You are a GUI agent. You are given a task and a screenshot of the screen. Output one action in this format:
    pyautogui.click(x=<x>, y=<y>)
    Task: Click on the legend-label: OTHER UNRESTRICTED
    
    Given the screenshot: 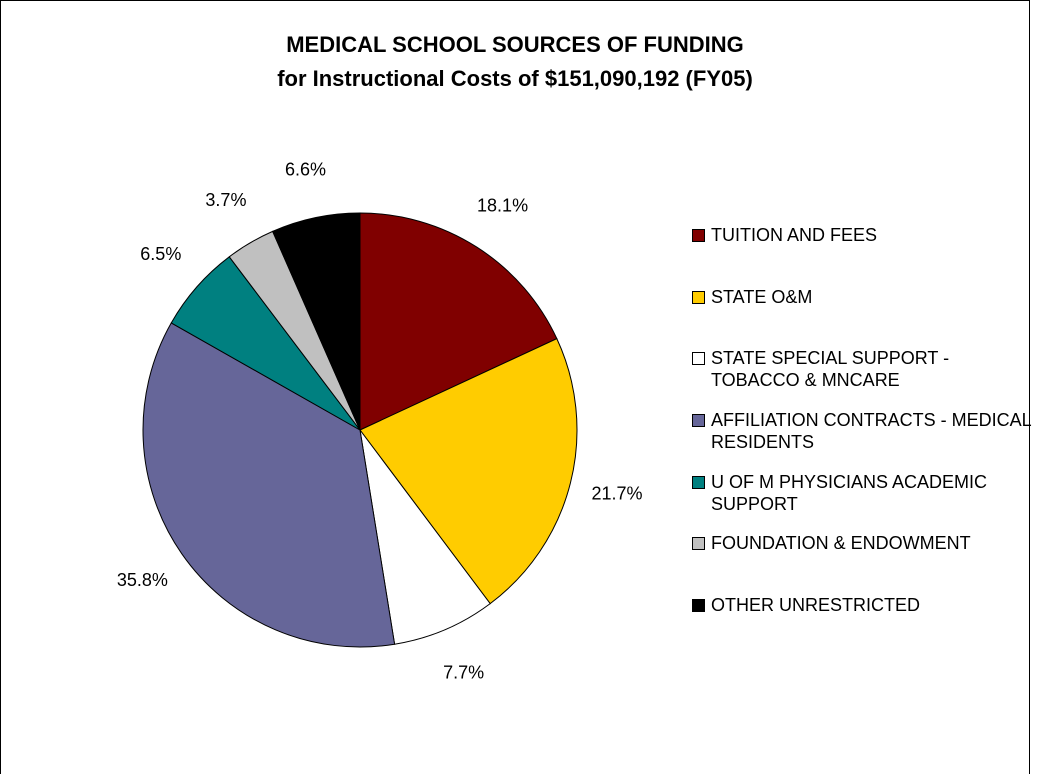 What is the action you would take?
    pyautogui.click(x=816, y=605)
    